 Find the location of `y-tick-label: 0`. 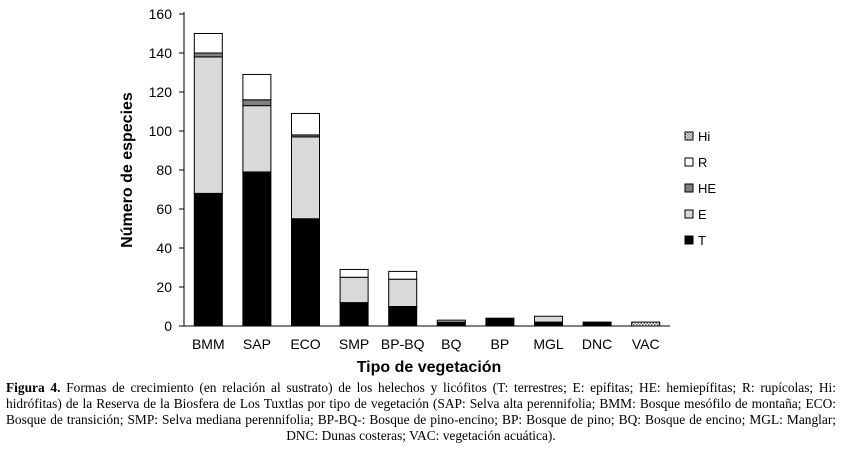

y-tick-label: 0 is located at coordinates (168, 326).